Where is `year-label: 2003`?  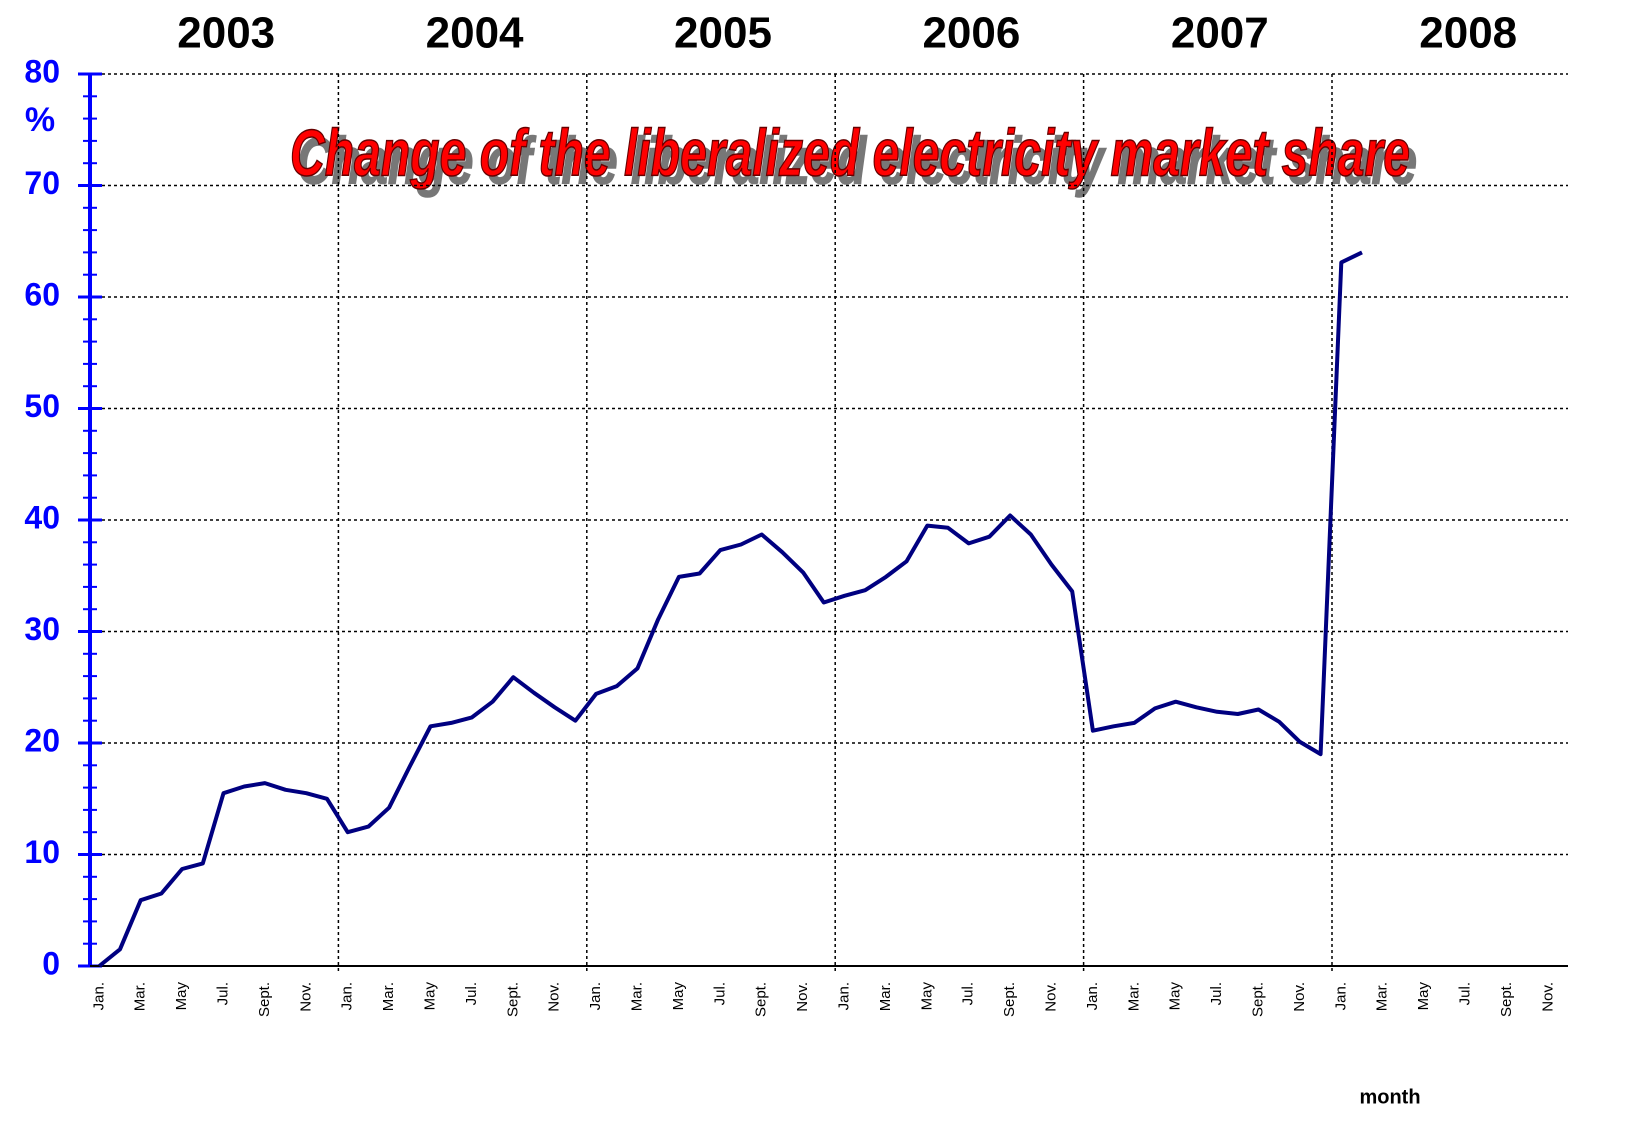 year-label: 2003 is located at coordinates (226, 33).